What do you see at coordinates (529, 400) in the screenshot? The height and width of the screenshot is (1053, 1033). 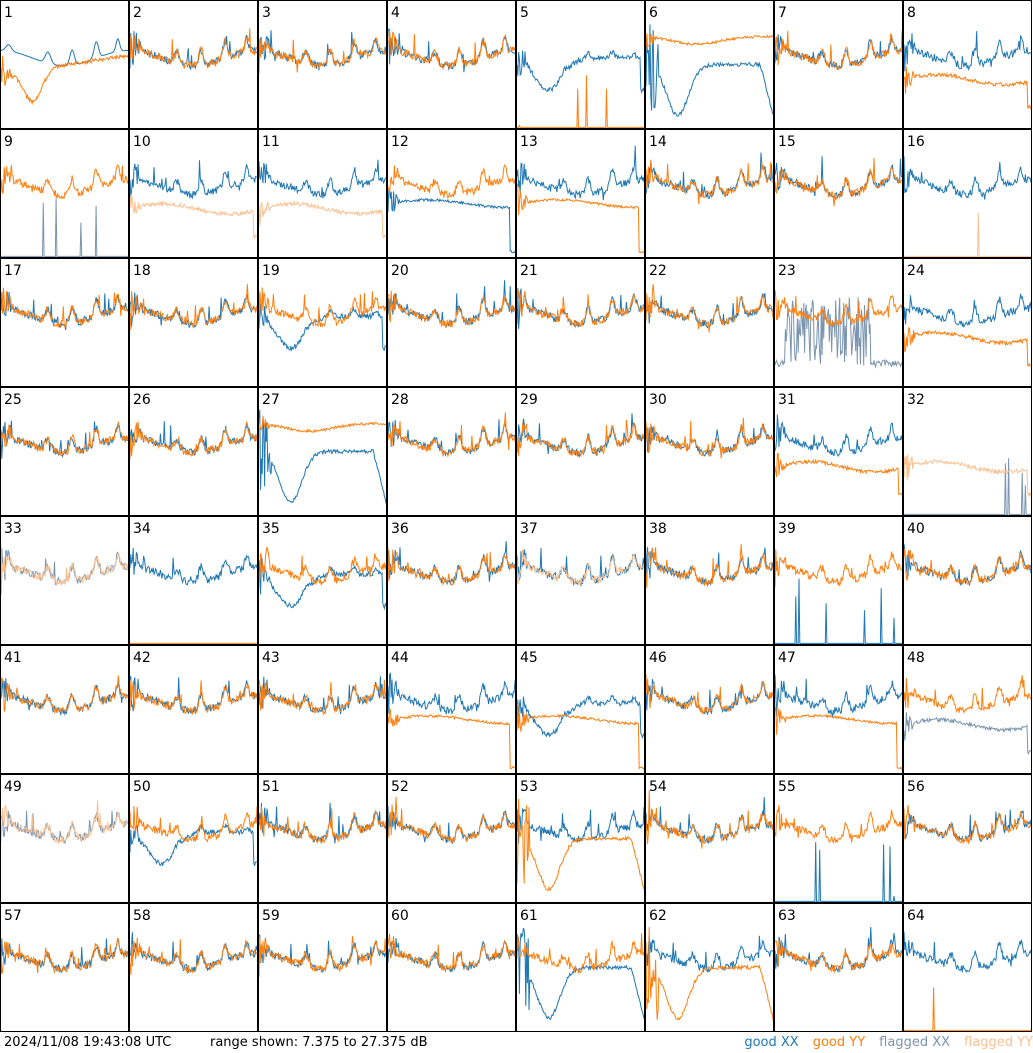 I see `panel-label: 29` at bounding box center [529, 400].